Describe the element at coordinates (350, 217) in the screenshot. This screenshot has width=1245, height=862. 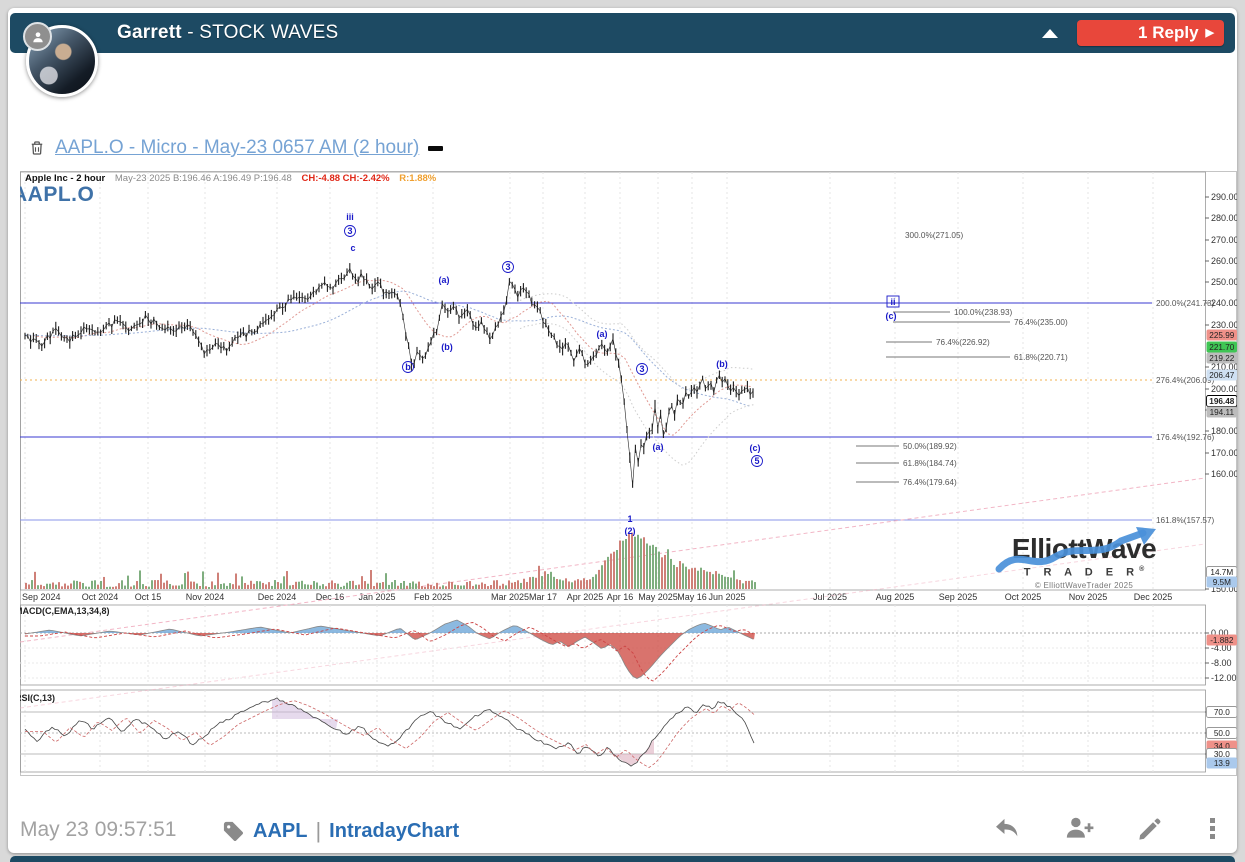
I see `svg-text: iii` at that location.